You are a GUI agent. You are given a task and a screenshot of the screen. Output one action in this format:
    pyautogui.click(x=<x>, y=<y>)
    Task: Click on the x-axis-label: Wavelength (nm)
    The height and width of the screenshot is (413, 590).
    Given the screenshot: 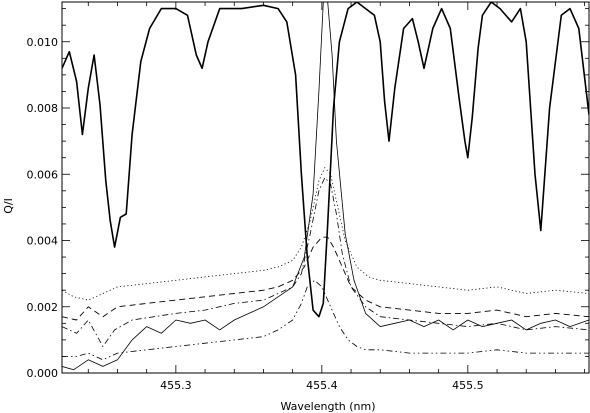 What is the action you would take?
    pyautogui.click(x=327, y=406)
    